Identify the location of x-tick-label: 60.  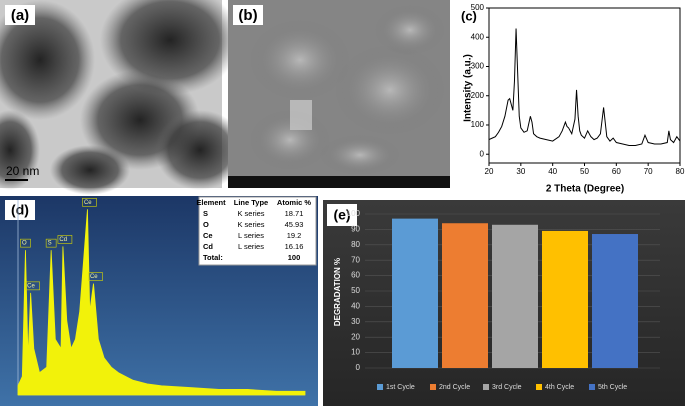
(616, 171).